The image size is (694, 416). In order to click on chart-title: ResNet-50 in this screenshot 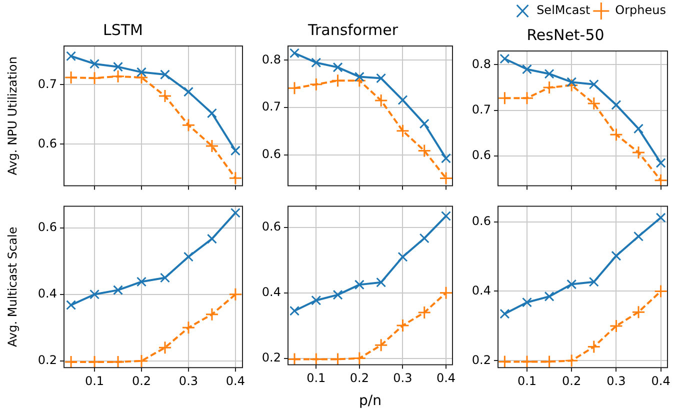, I will do `click(565, 35)`.